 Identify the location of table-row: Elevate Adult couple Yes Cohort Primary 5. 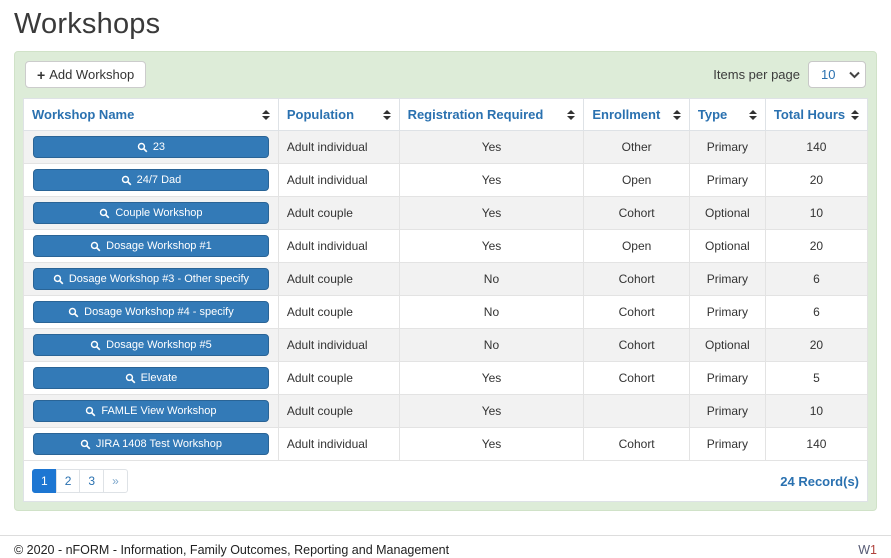
(446, 378).